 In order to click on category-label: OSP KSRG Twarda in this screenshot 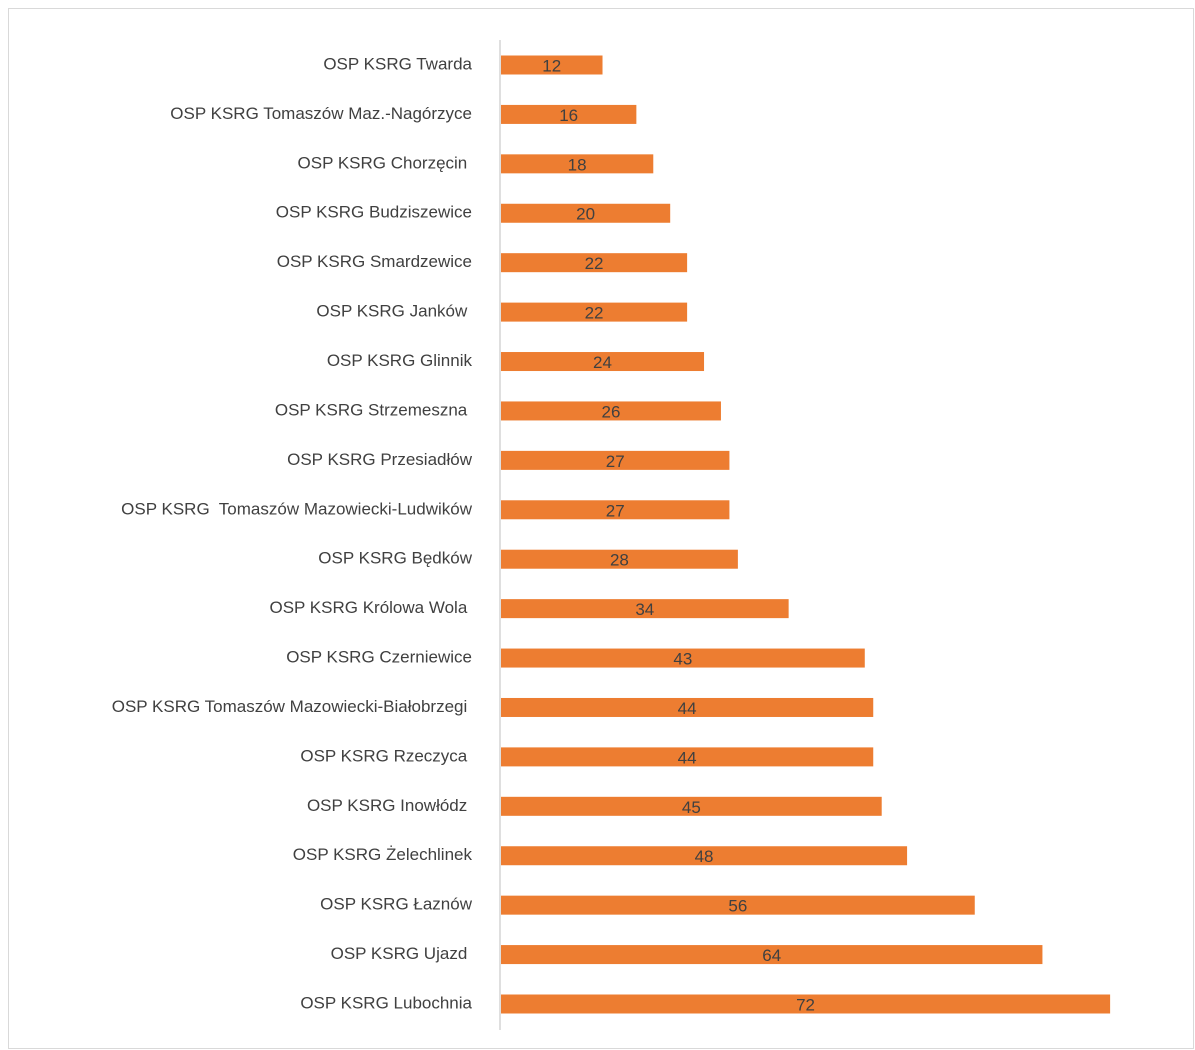, I will do `click(397, 63)`.